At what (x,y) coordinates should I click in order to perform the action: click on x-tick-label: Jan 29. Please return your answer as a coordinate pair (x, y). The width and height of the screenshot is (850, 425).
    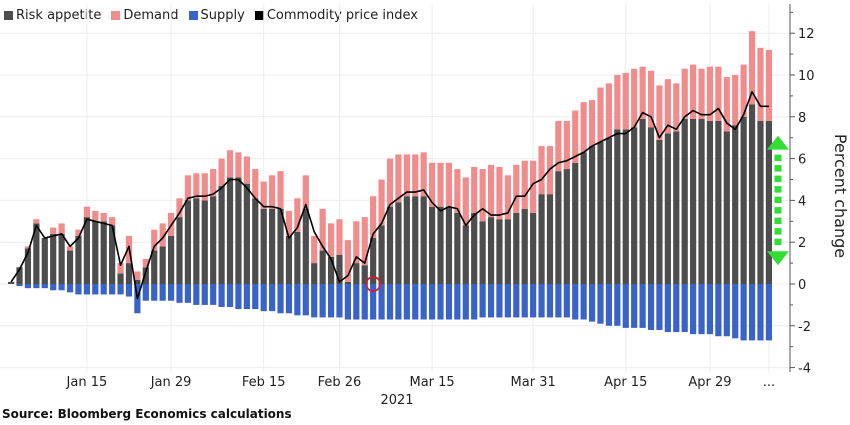
    Looking at the image, I should click on (171, 382).